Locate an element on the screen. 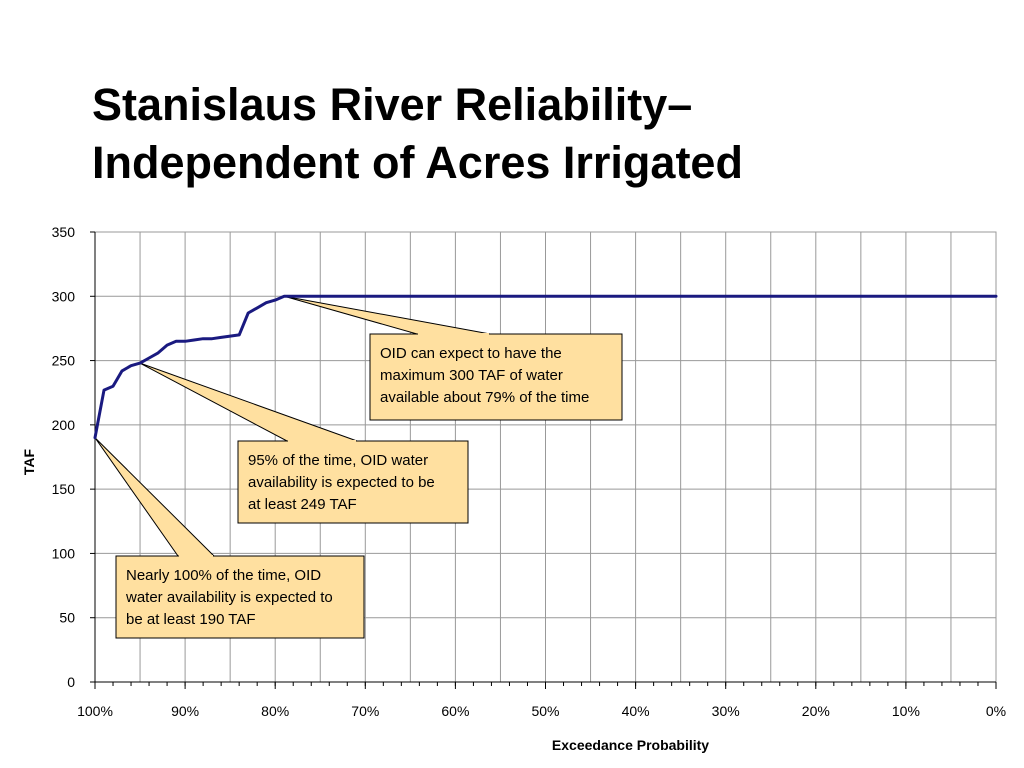  x-tick-label: 40% is located at coordinates (636, 711).